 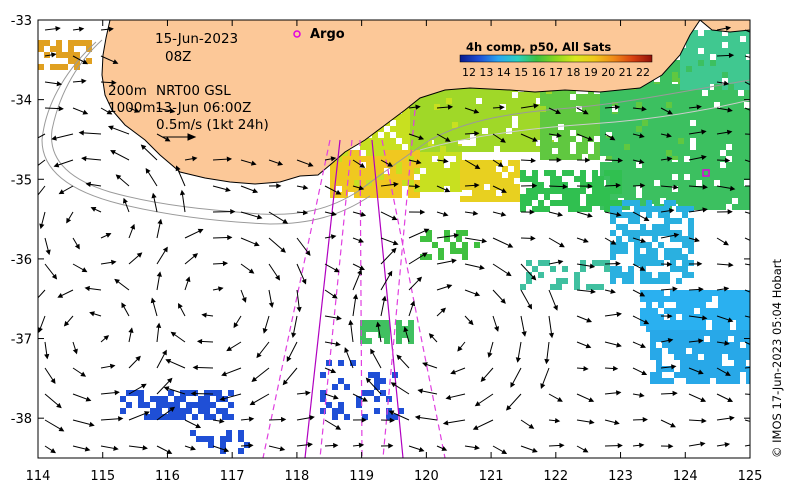 I want to click on colorbar-tick-label: 20, so click(x=608, y=72).